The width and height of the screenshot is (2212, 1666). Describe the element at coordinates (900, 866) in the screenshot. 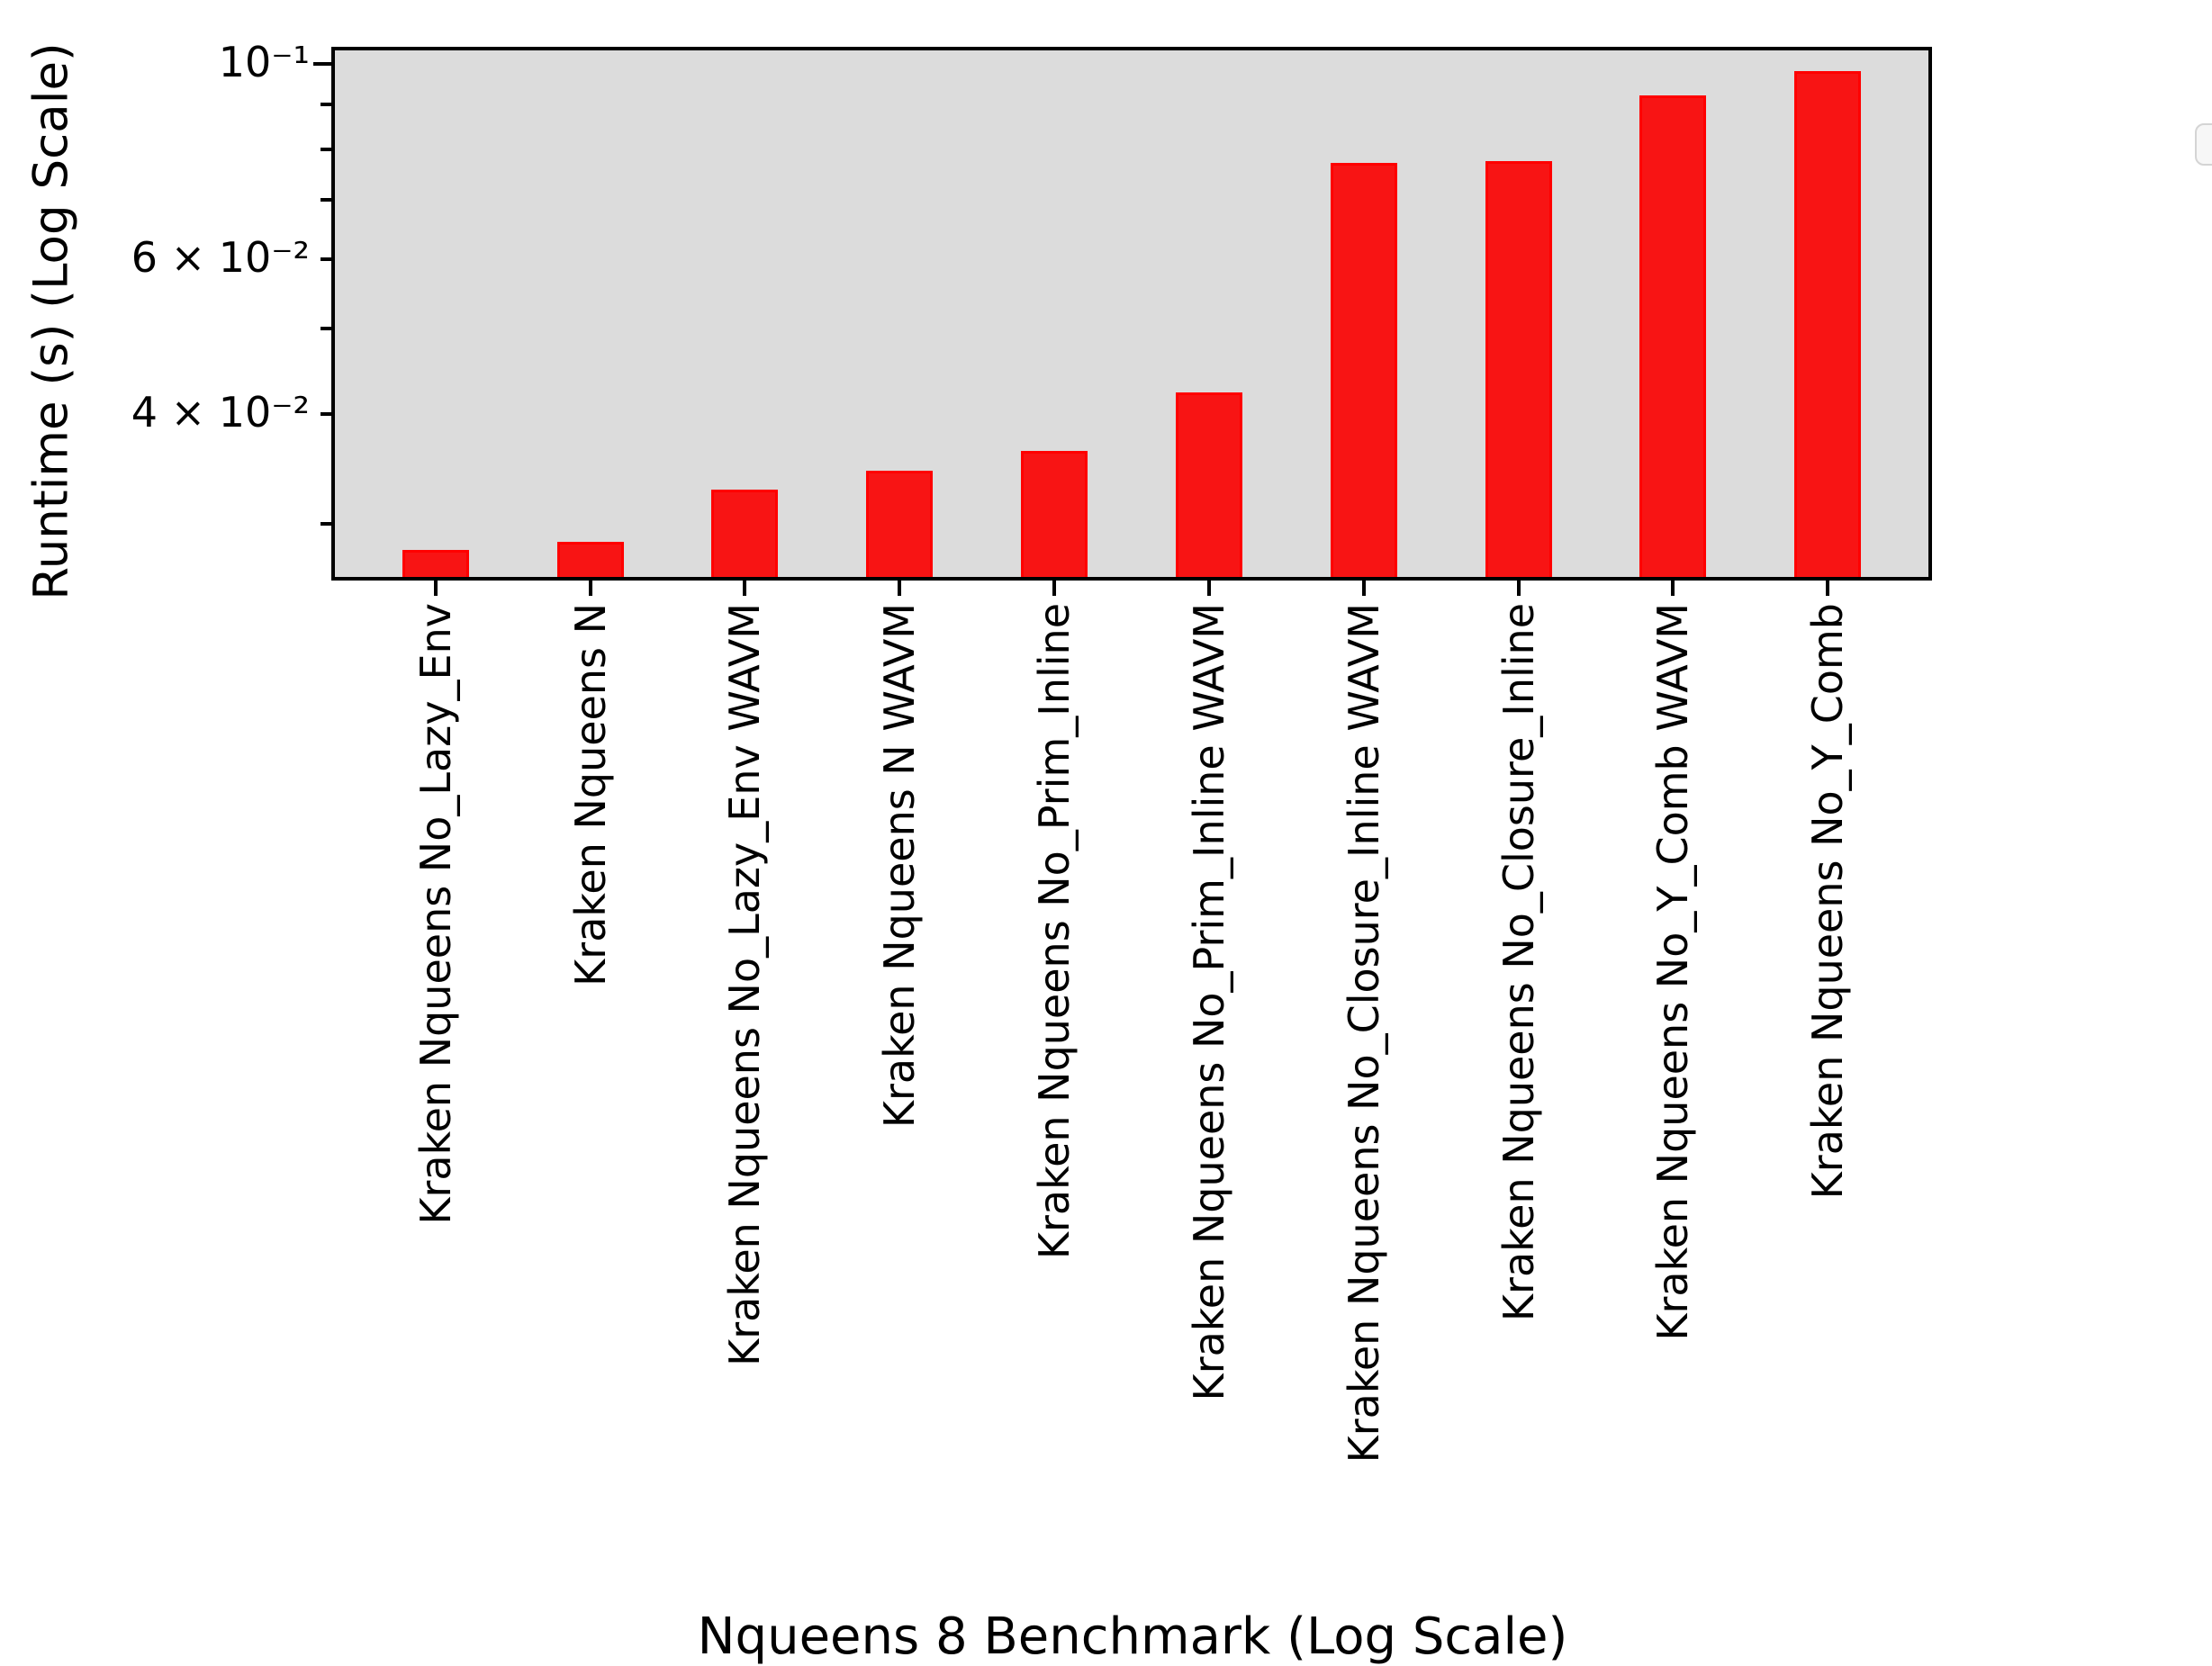

I see `x-tick-label: Kraken Nqueens N WAVM` at that location.